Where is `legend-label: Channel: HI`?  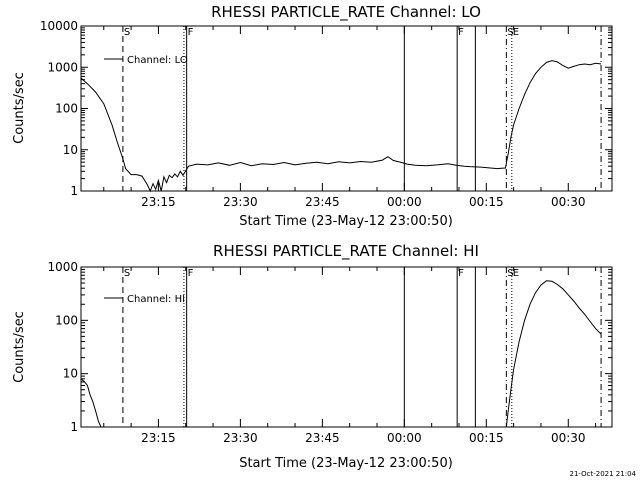 legend-label: Channel: HI is located at coordinates (156, 299).